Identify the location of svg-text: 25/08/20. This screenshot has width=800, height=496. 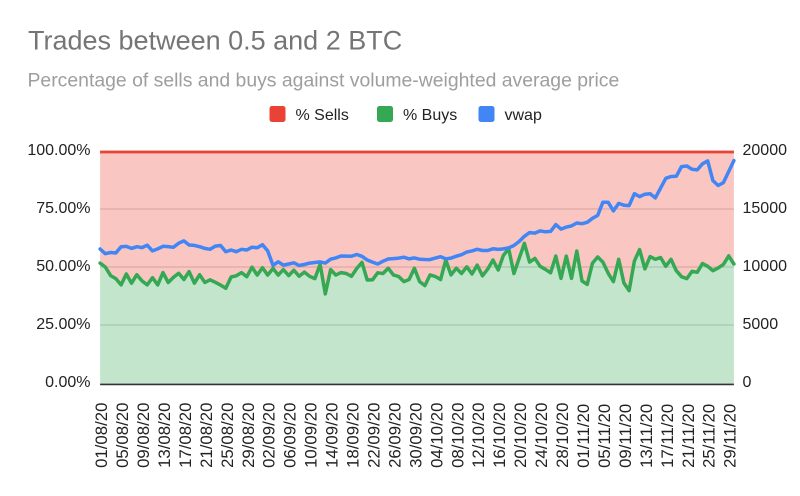
(227, 435).